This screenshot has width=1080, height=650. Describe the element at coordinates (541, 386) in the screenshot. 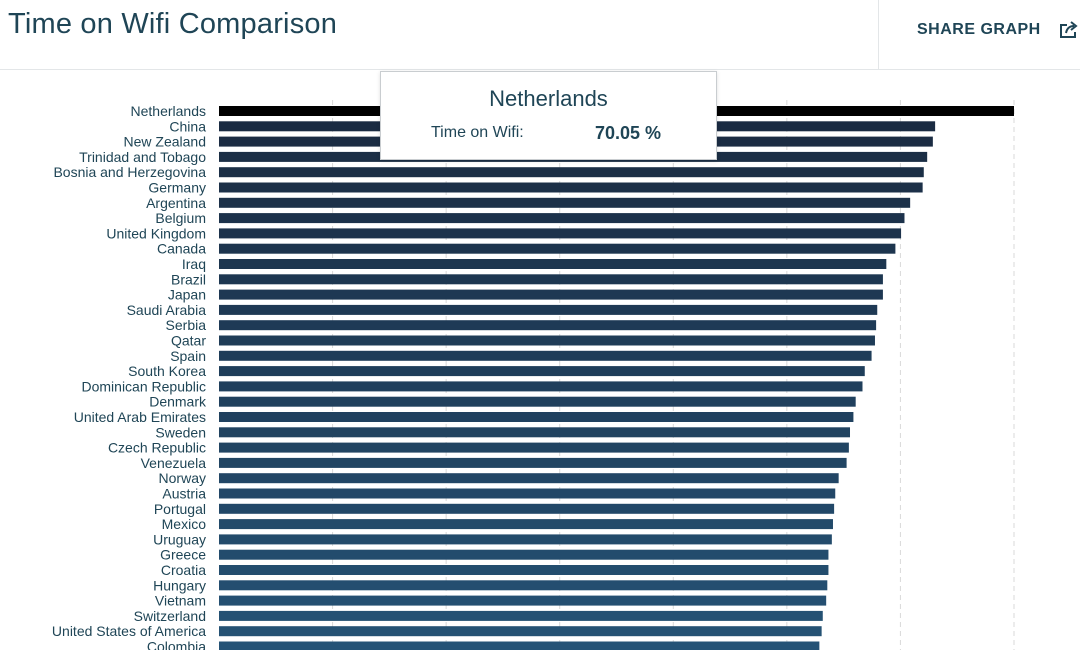

I see `bar-dominican-republic` at that location.